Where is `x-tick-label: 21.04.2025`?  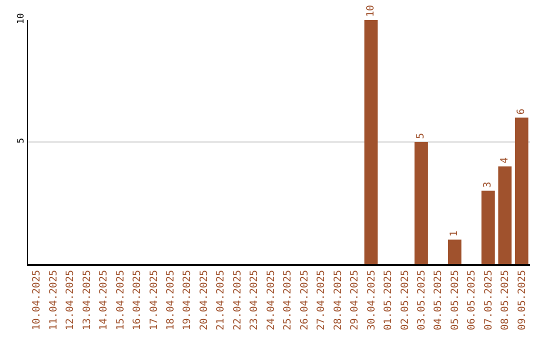 x-tick-label: 21.04.2025 is located at coordinates (221, 300).